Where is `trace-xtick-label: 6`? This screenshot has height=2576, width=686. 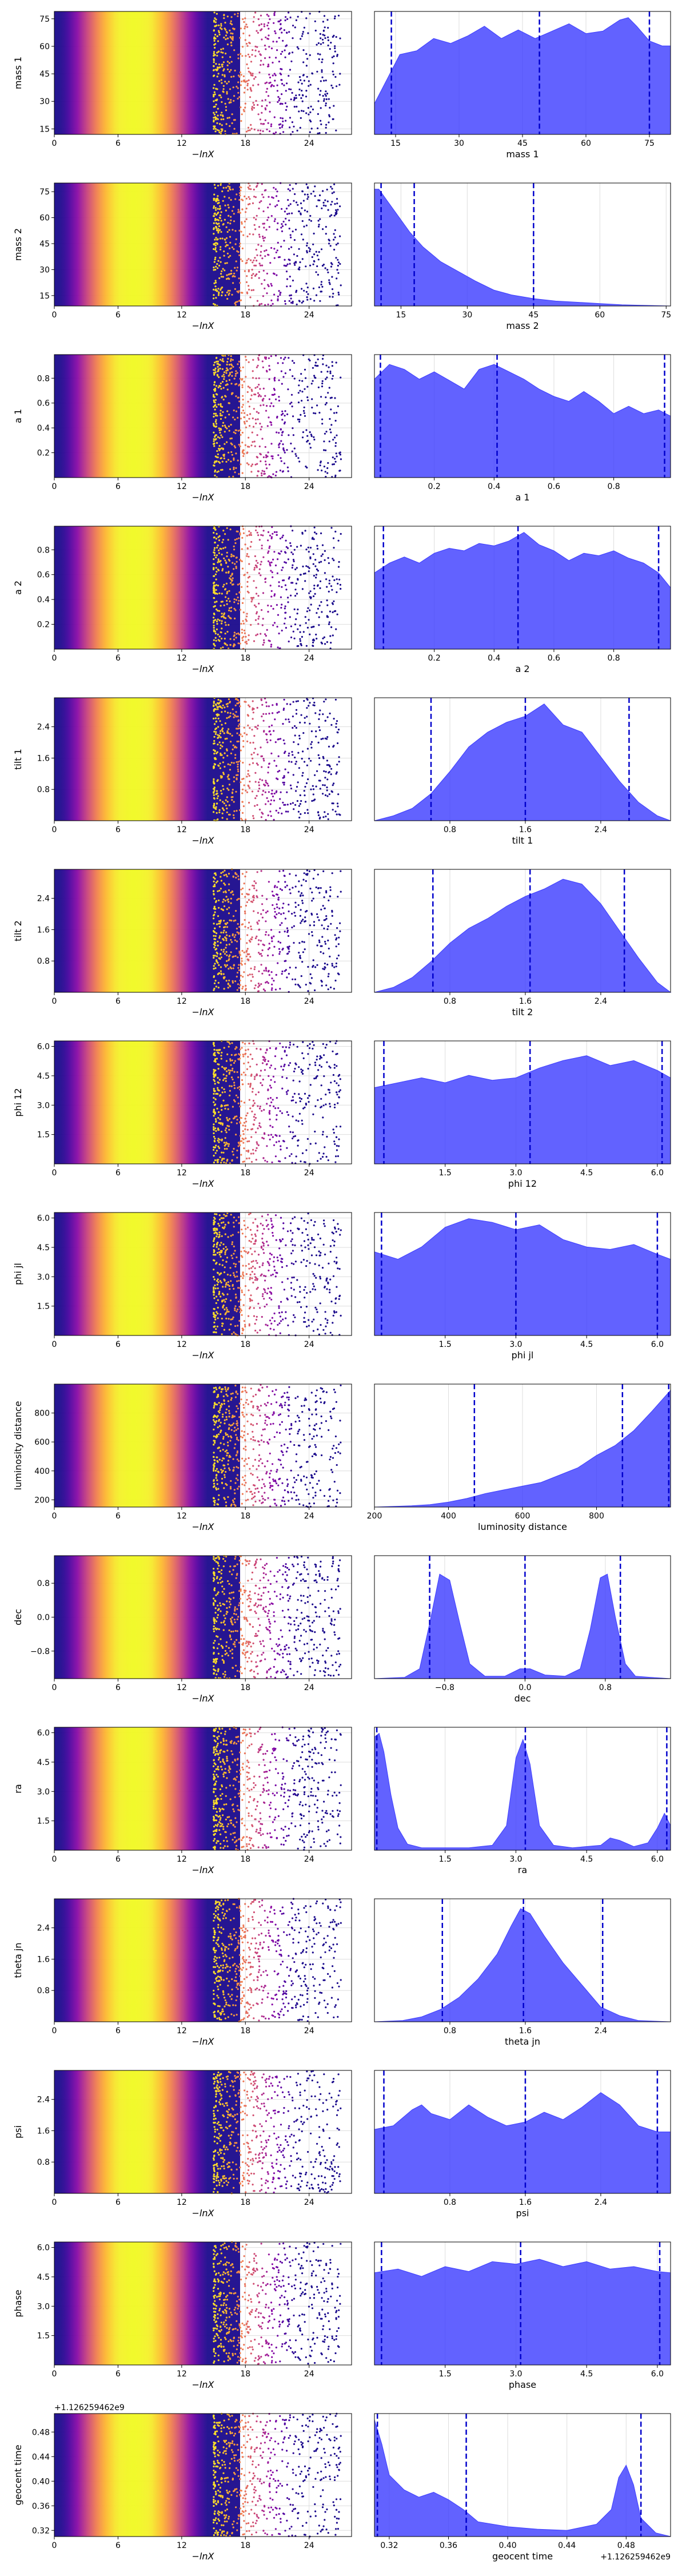
trace-xtick-label: 6 is located at coordinates (118, 487).